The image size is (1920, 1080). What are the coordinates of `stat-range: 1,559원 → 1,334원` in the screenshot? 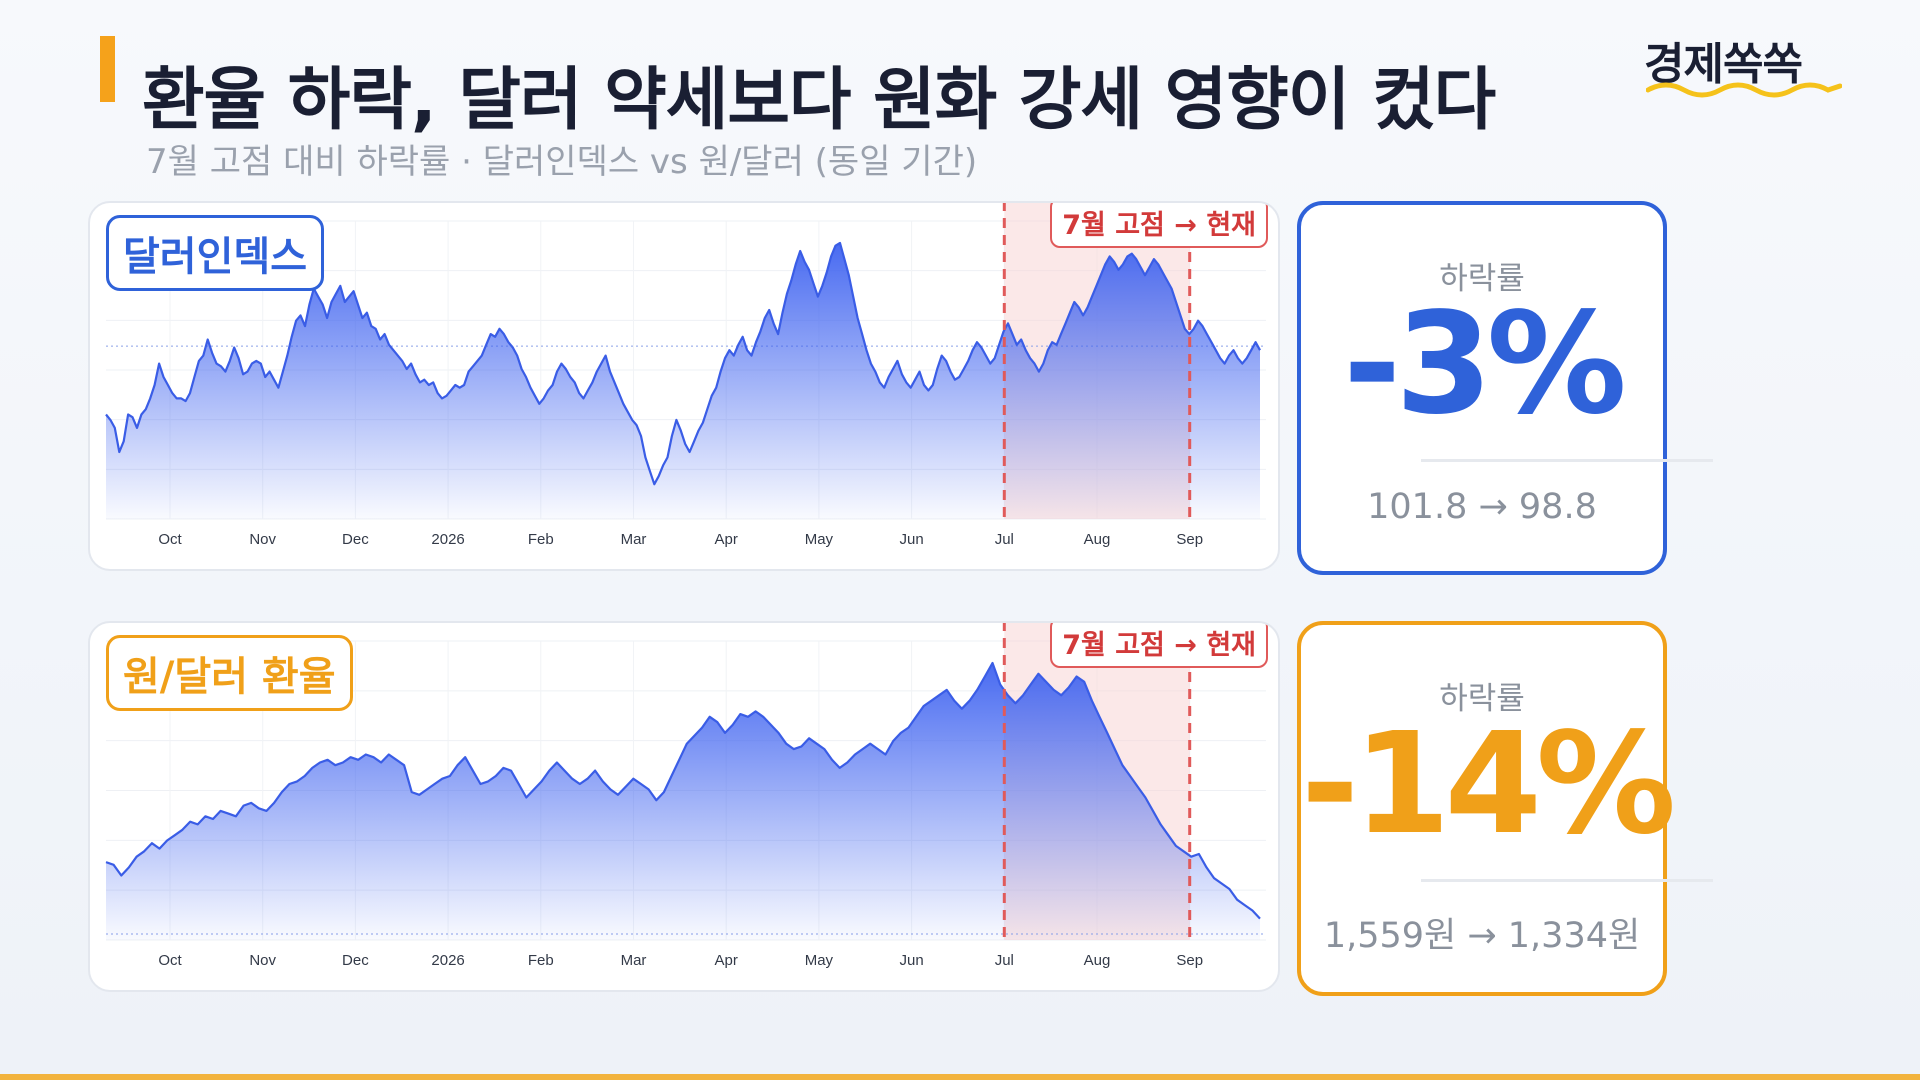 It's located at (1482, 936).